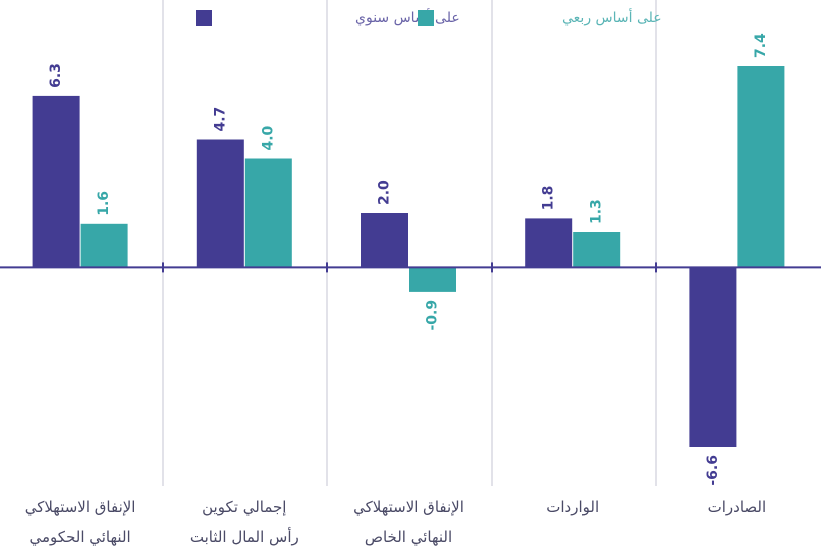 This screenshot has width=821, height=555. What do you see at coordinates (204, 18) in the screenshot?
I see `legend-swatch-series1` at bounding box center [204, 18].